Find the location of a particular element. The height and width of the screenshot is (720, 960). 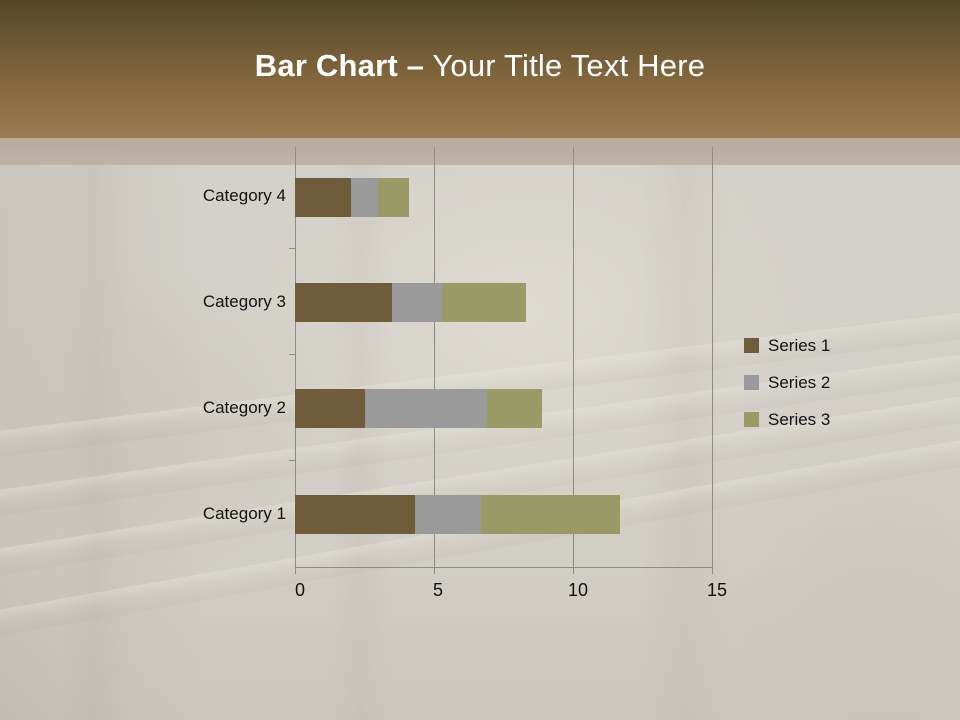

y-axis-label-category-3: Category 3 is located at coordinates (244, 301).